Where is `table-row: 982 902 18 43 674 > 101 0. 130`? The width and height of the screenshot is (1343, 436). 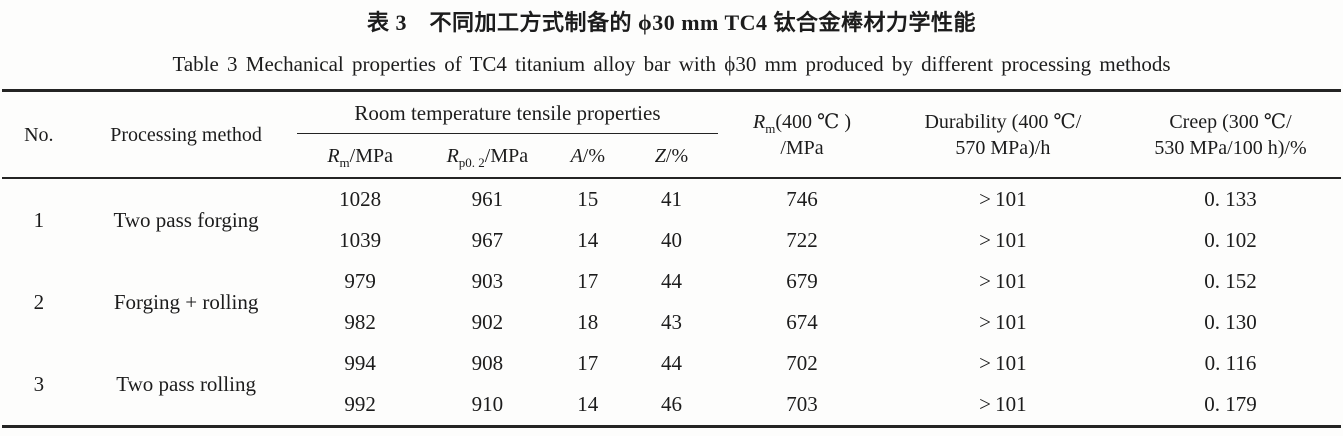
table-row: 982 902 18 43 674 > 101 0. 130 is located at coordinates (671, 322).